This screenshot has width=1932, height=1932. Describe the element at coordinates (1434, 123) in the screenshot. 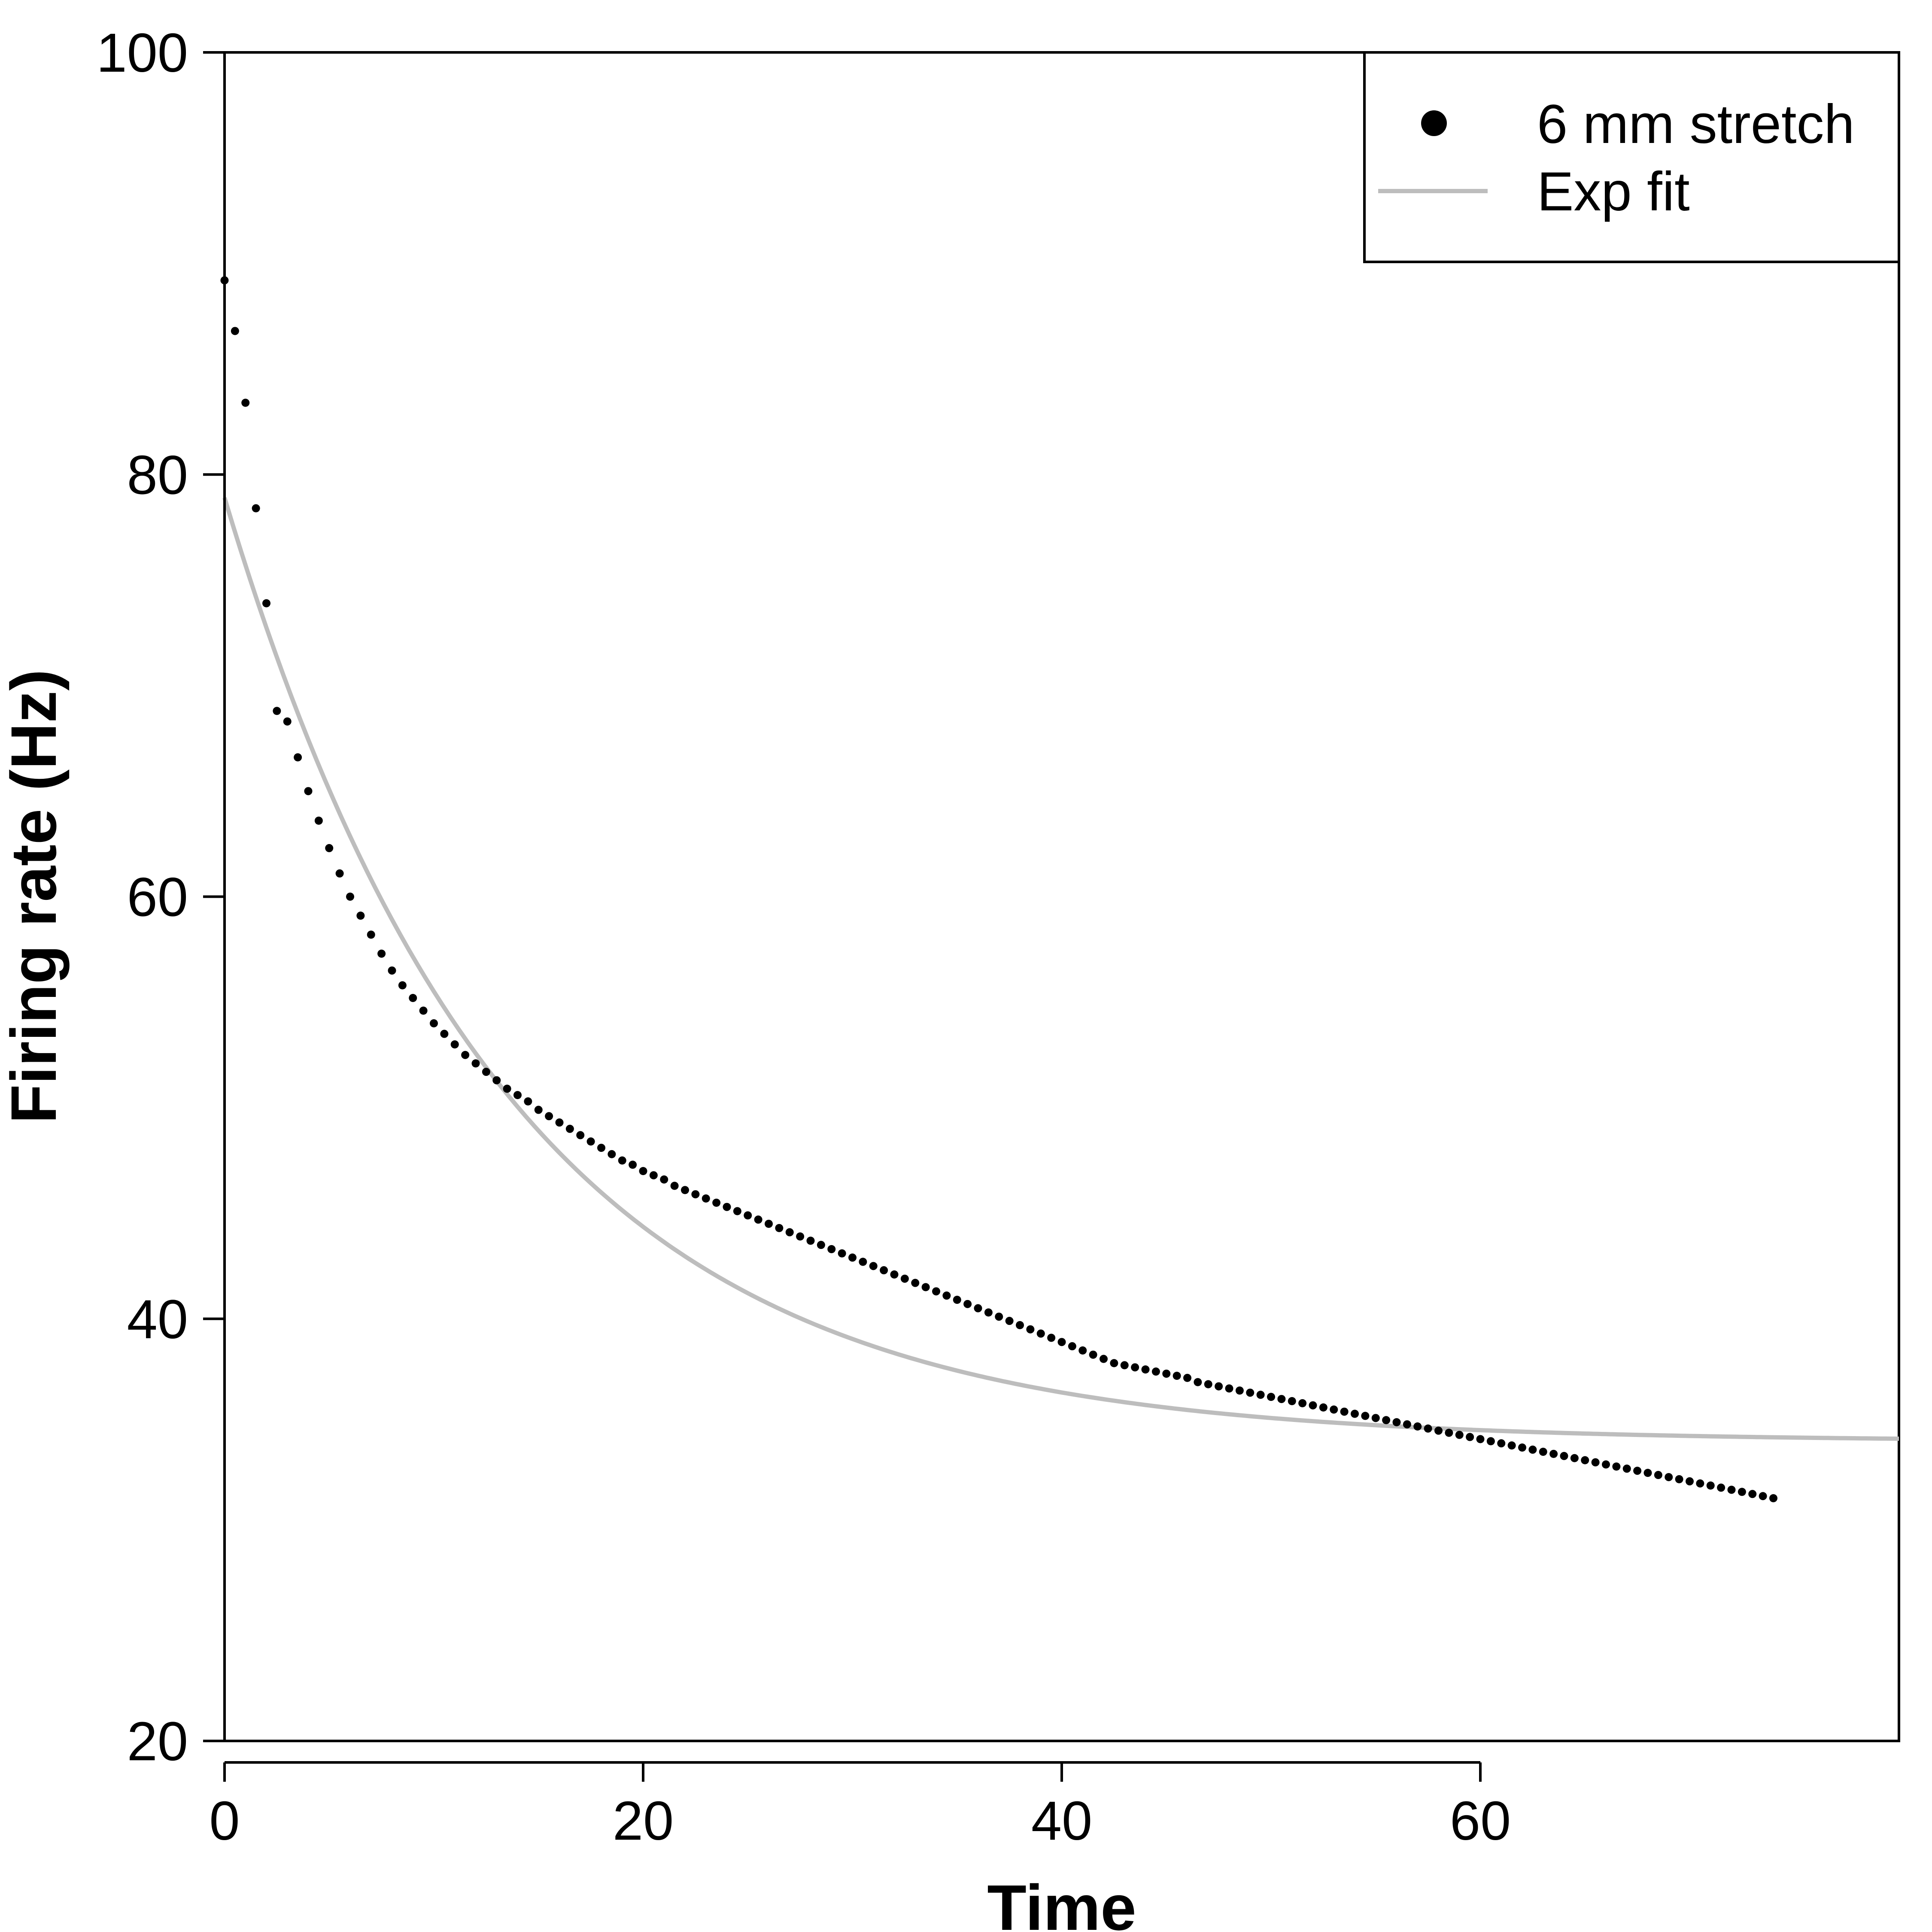

I see `legend-marker-dot` at that location.